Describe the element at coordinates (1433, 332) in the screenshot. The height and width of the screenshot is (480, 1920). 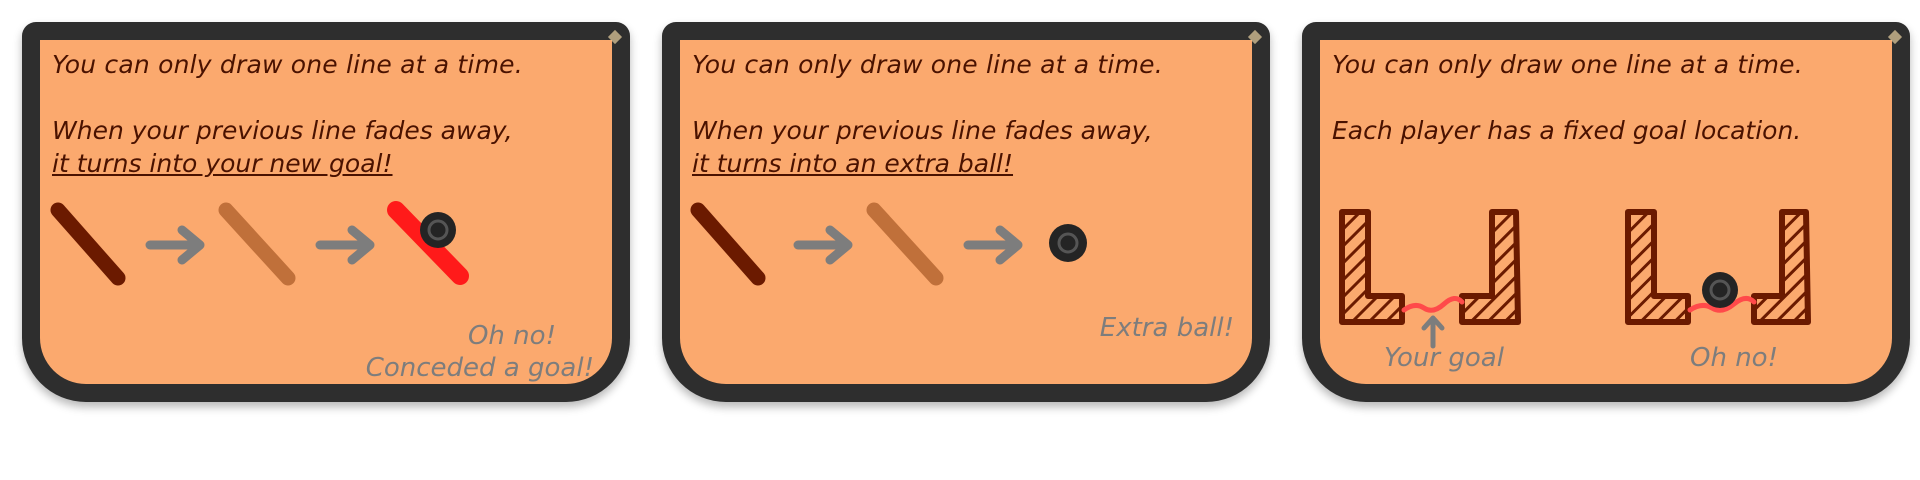
I see `arrow-up-icon` at that location.